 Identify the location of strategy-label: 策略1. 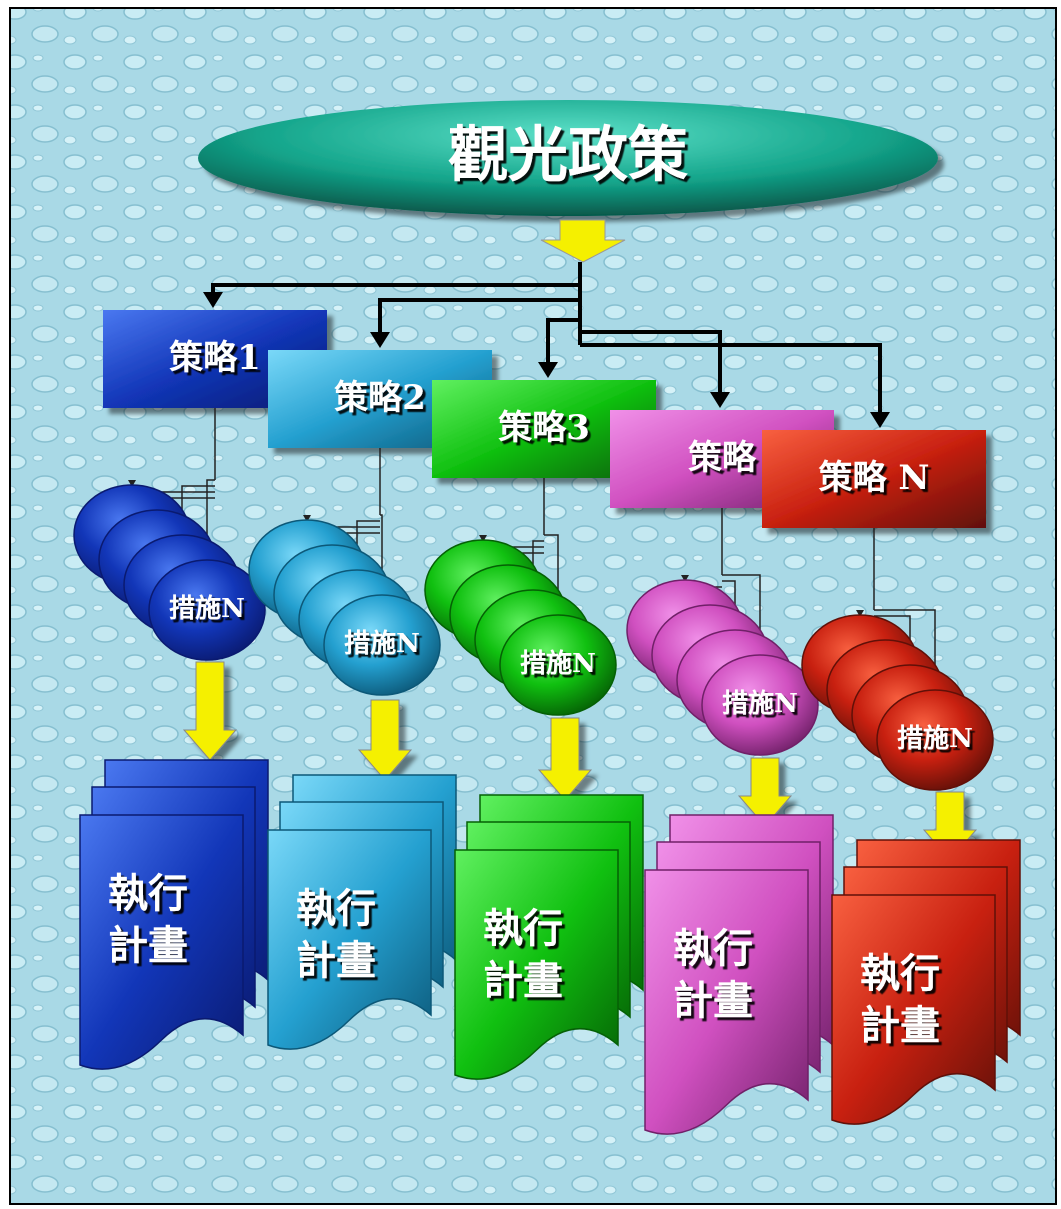
(215, 358).